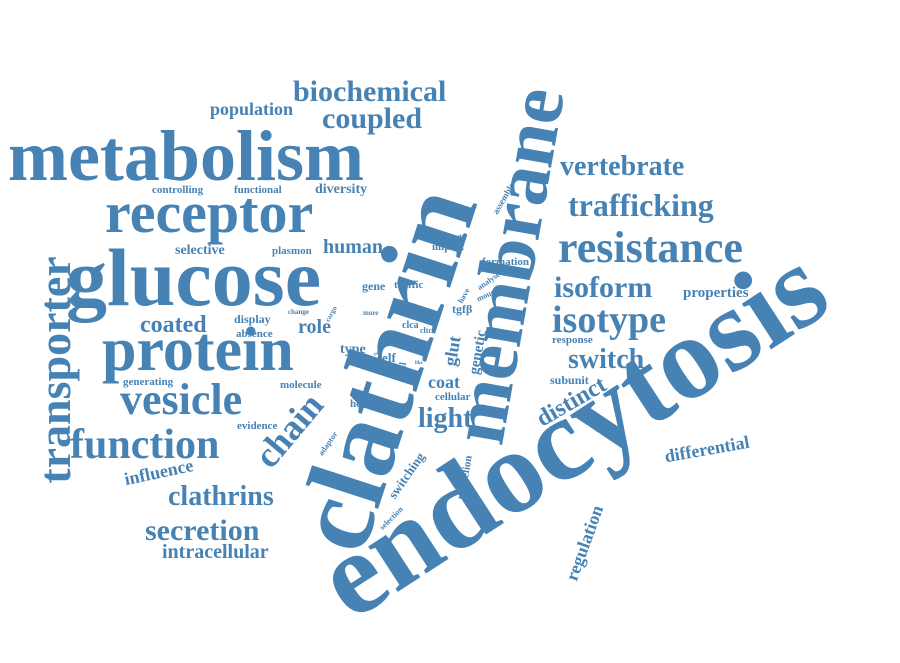 The width and height of the screenshot is (900, 663). What do you see at coordinates (221, 496) in the screenshot?
I see `word-clathrins: clathrins` at bounding box center [221, 496].